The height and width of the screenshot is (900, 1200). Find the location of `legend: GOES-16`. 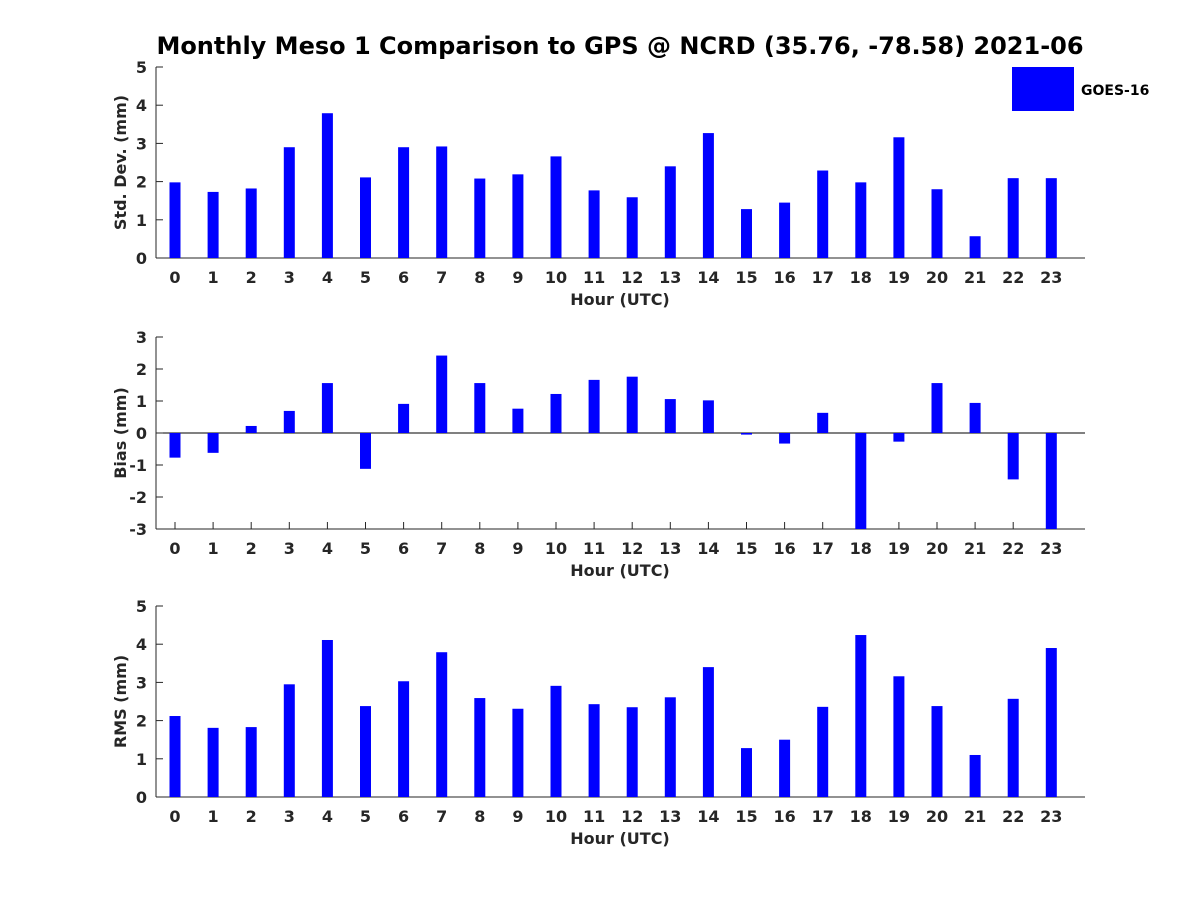

legend: GOES-16 is located at coordinates (1080, 89).